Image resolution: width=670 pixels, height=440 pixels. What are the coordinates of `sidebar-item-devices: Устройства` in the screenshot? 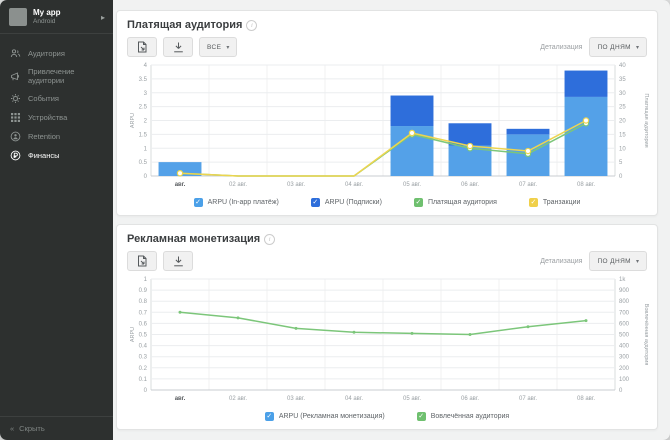 It's located at (56, 117).